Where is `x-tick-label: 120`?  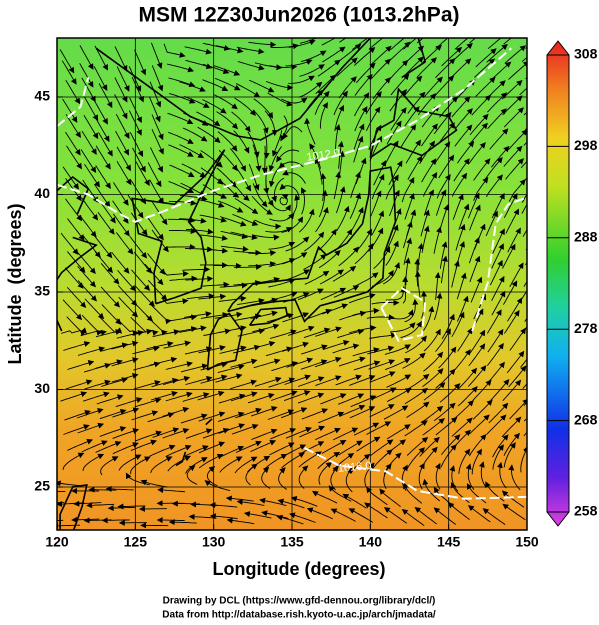 x-tick-label: 120 is located at coordinates (57, 542).